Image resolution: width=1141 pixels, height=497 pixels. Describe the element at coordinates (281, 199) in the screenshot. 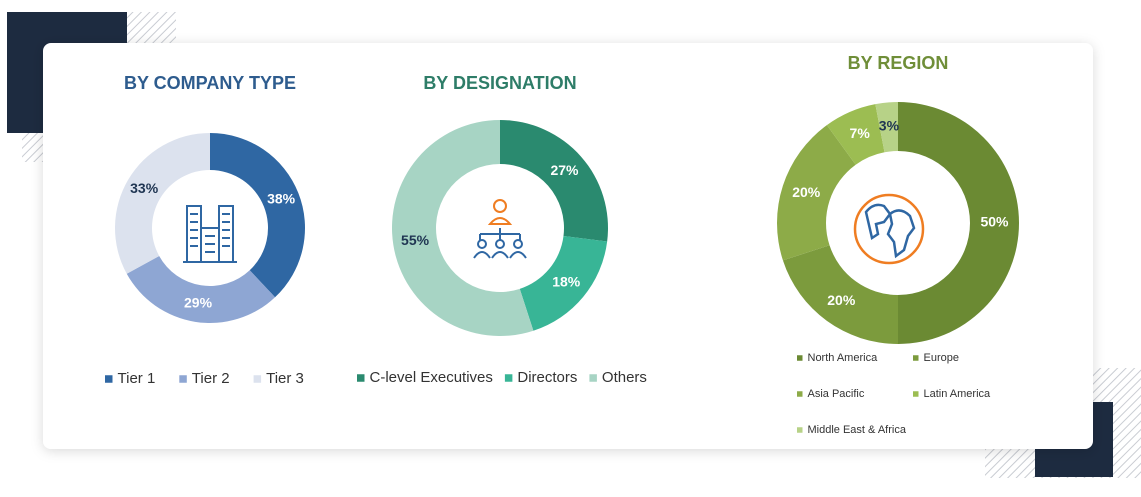

I see `value-label: 38%` at that location.